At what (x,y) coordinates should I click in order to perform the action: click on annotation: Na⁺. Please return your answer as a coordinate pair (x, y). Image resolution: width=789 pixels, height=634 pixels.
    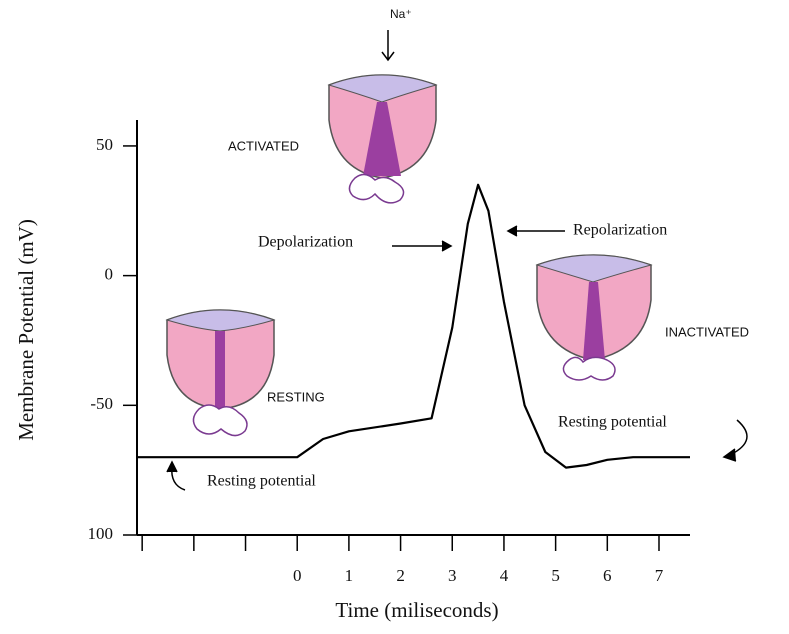
    Looking at the image, I should click on (401, 14).